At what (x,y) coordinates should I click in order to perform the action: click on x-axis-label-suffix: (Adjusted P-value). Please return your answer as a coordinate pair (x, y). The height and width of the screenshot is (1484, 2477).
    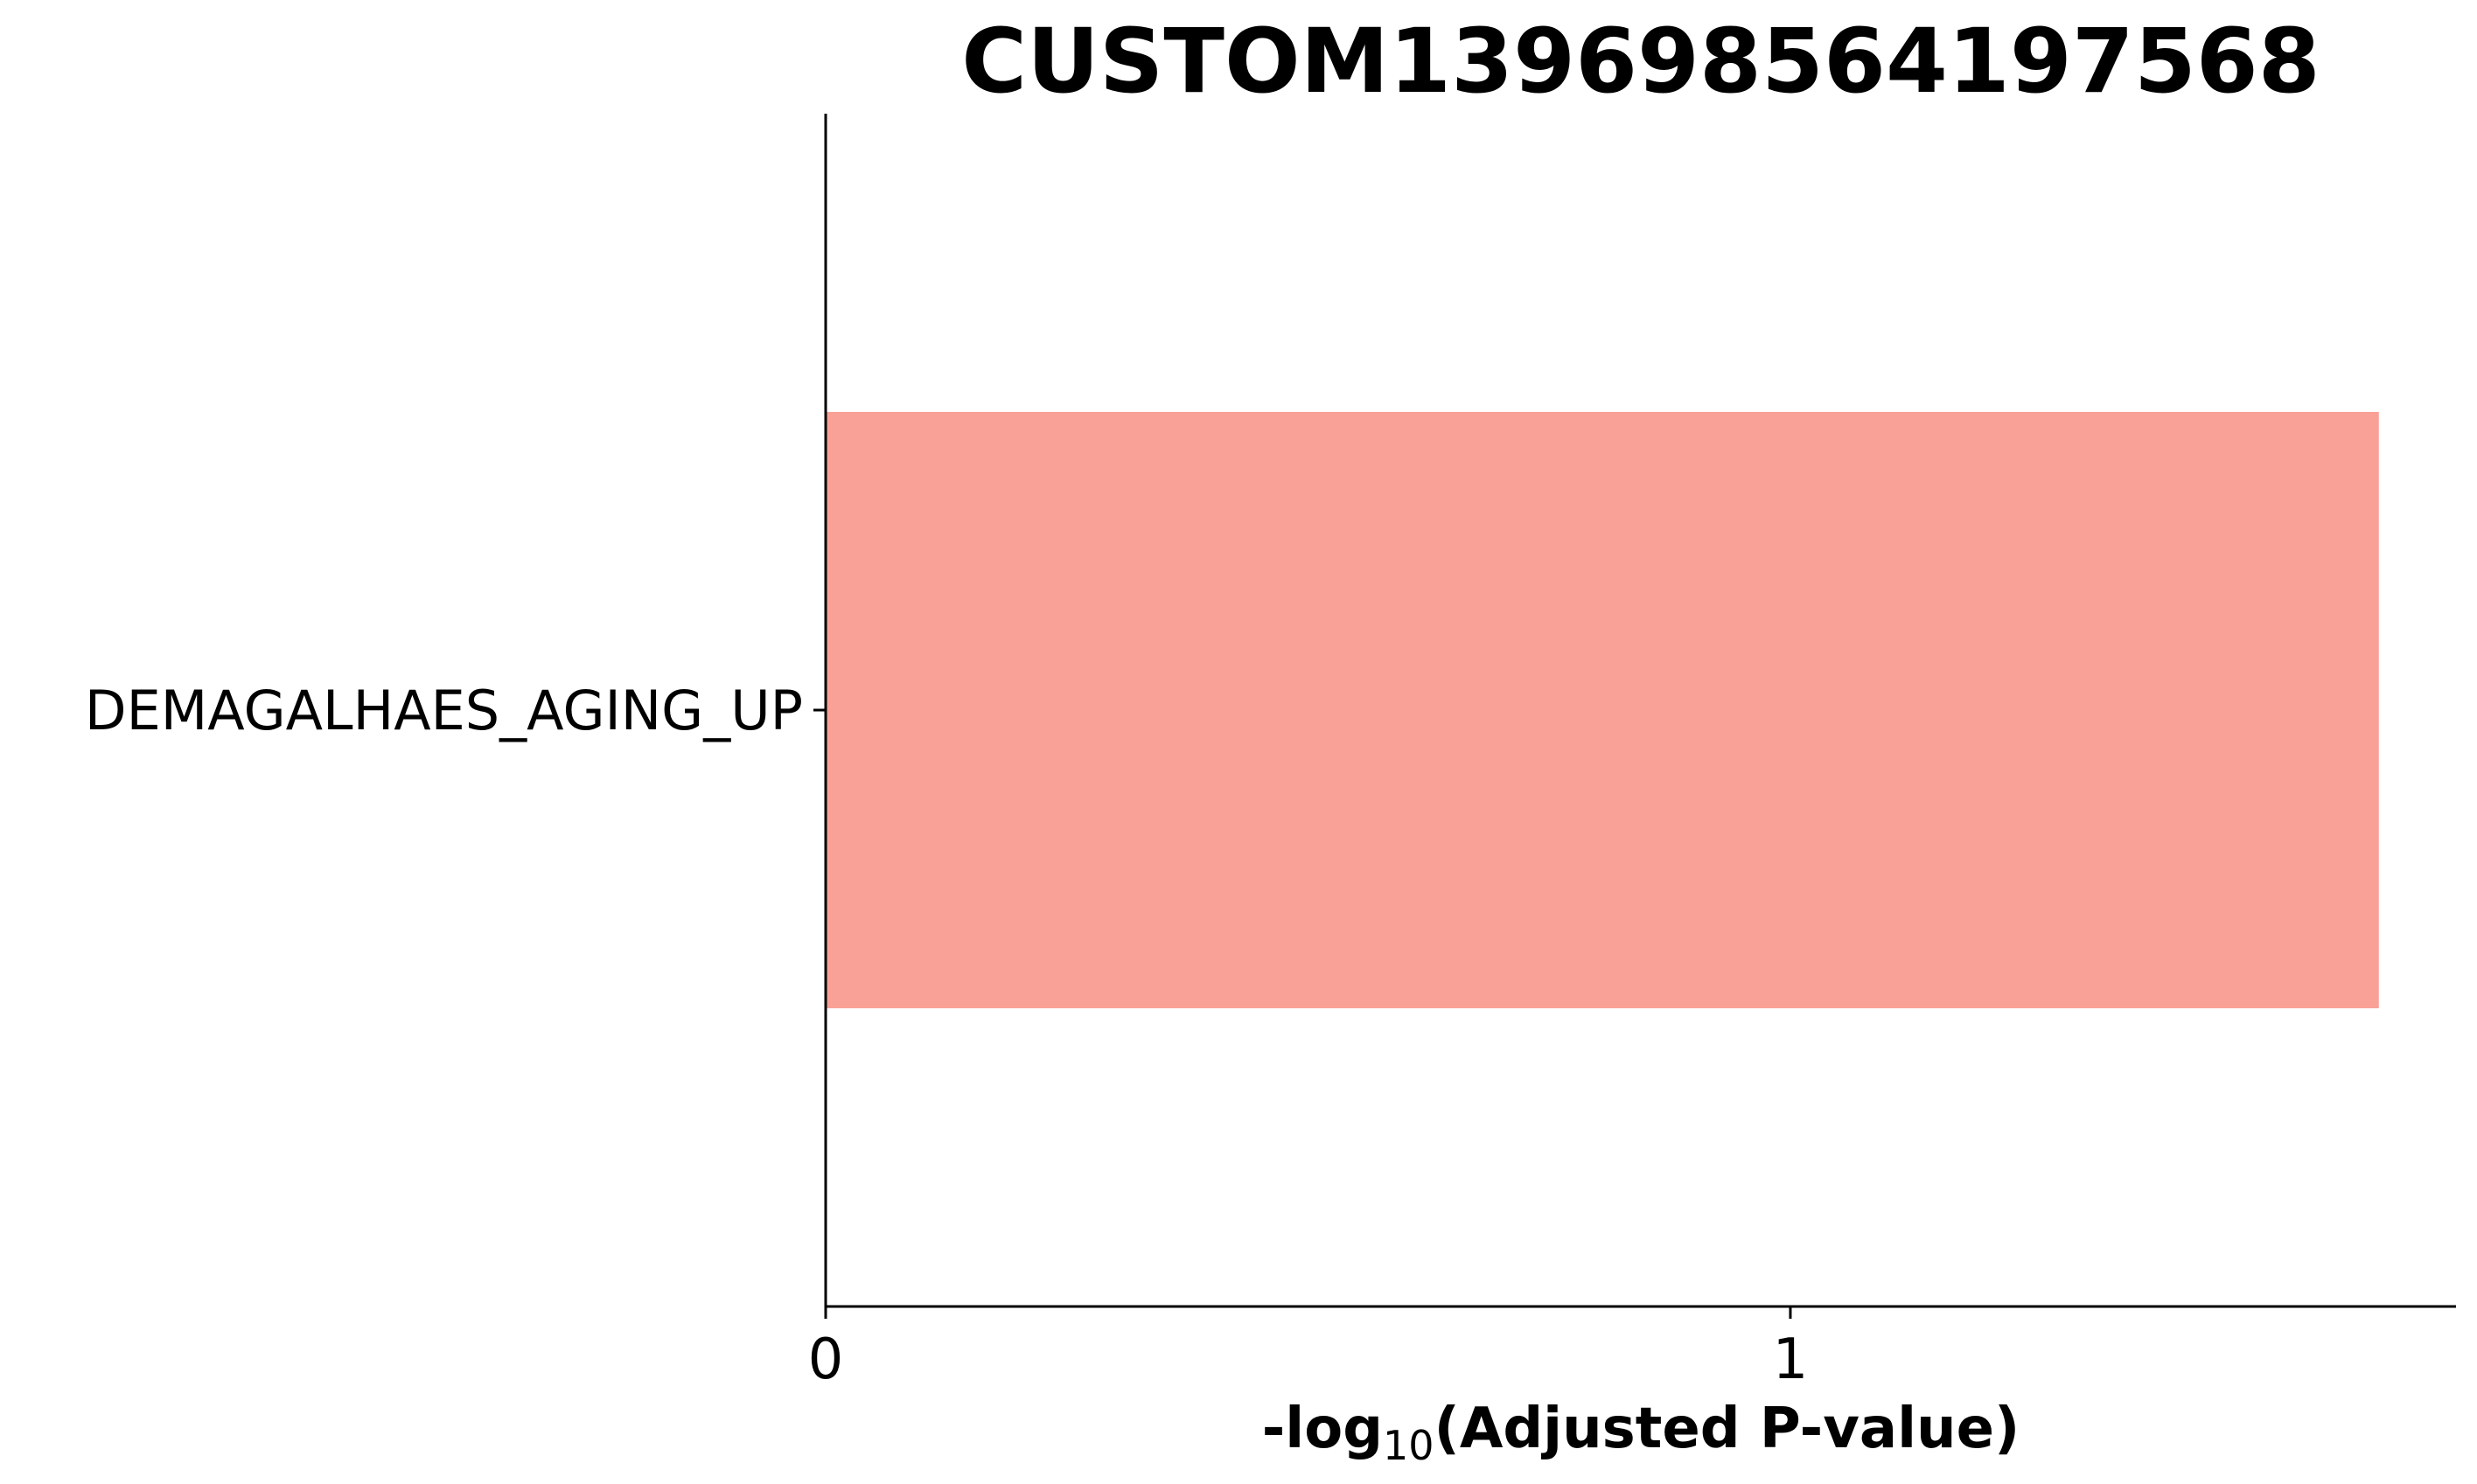
    Looking at the image, I should click on (1727, 1429).